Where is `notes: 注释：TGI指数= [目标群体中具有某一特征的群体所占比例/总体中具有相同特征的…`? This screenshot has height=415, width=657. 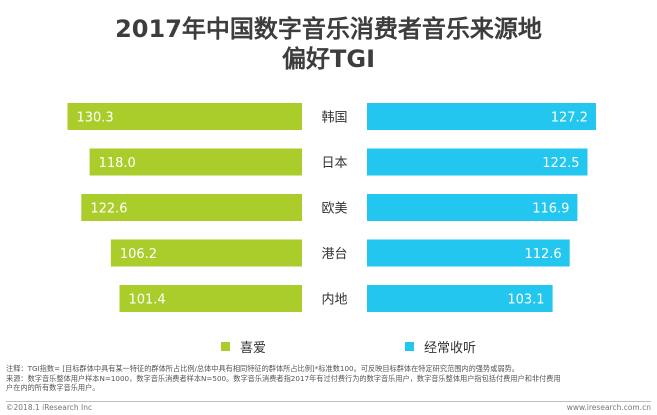 notes: 注释：TGI指数= [目标群体中具有某一特征的群体所占比例/总体中具有相同特征的… is located at coordinates (328, 378).